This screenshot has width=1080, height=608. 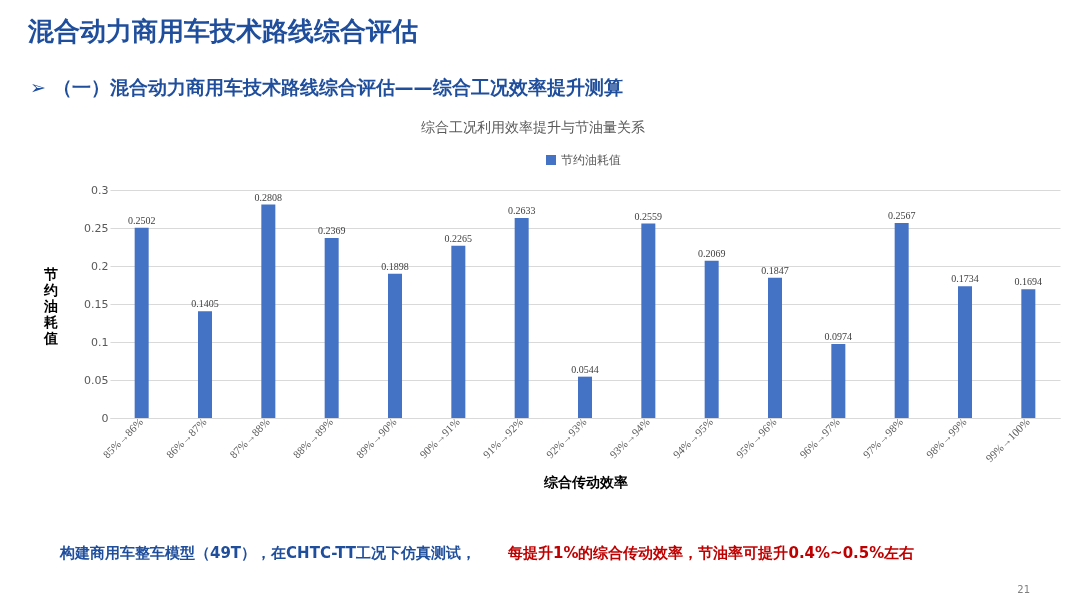 I want to click on data-label: 0.1405, so click(x=205, y=304).